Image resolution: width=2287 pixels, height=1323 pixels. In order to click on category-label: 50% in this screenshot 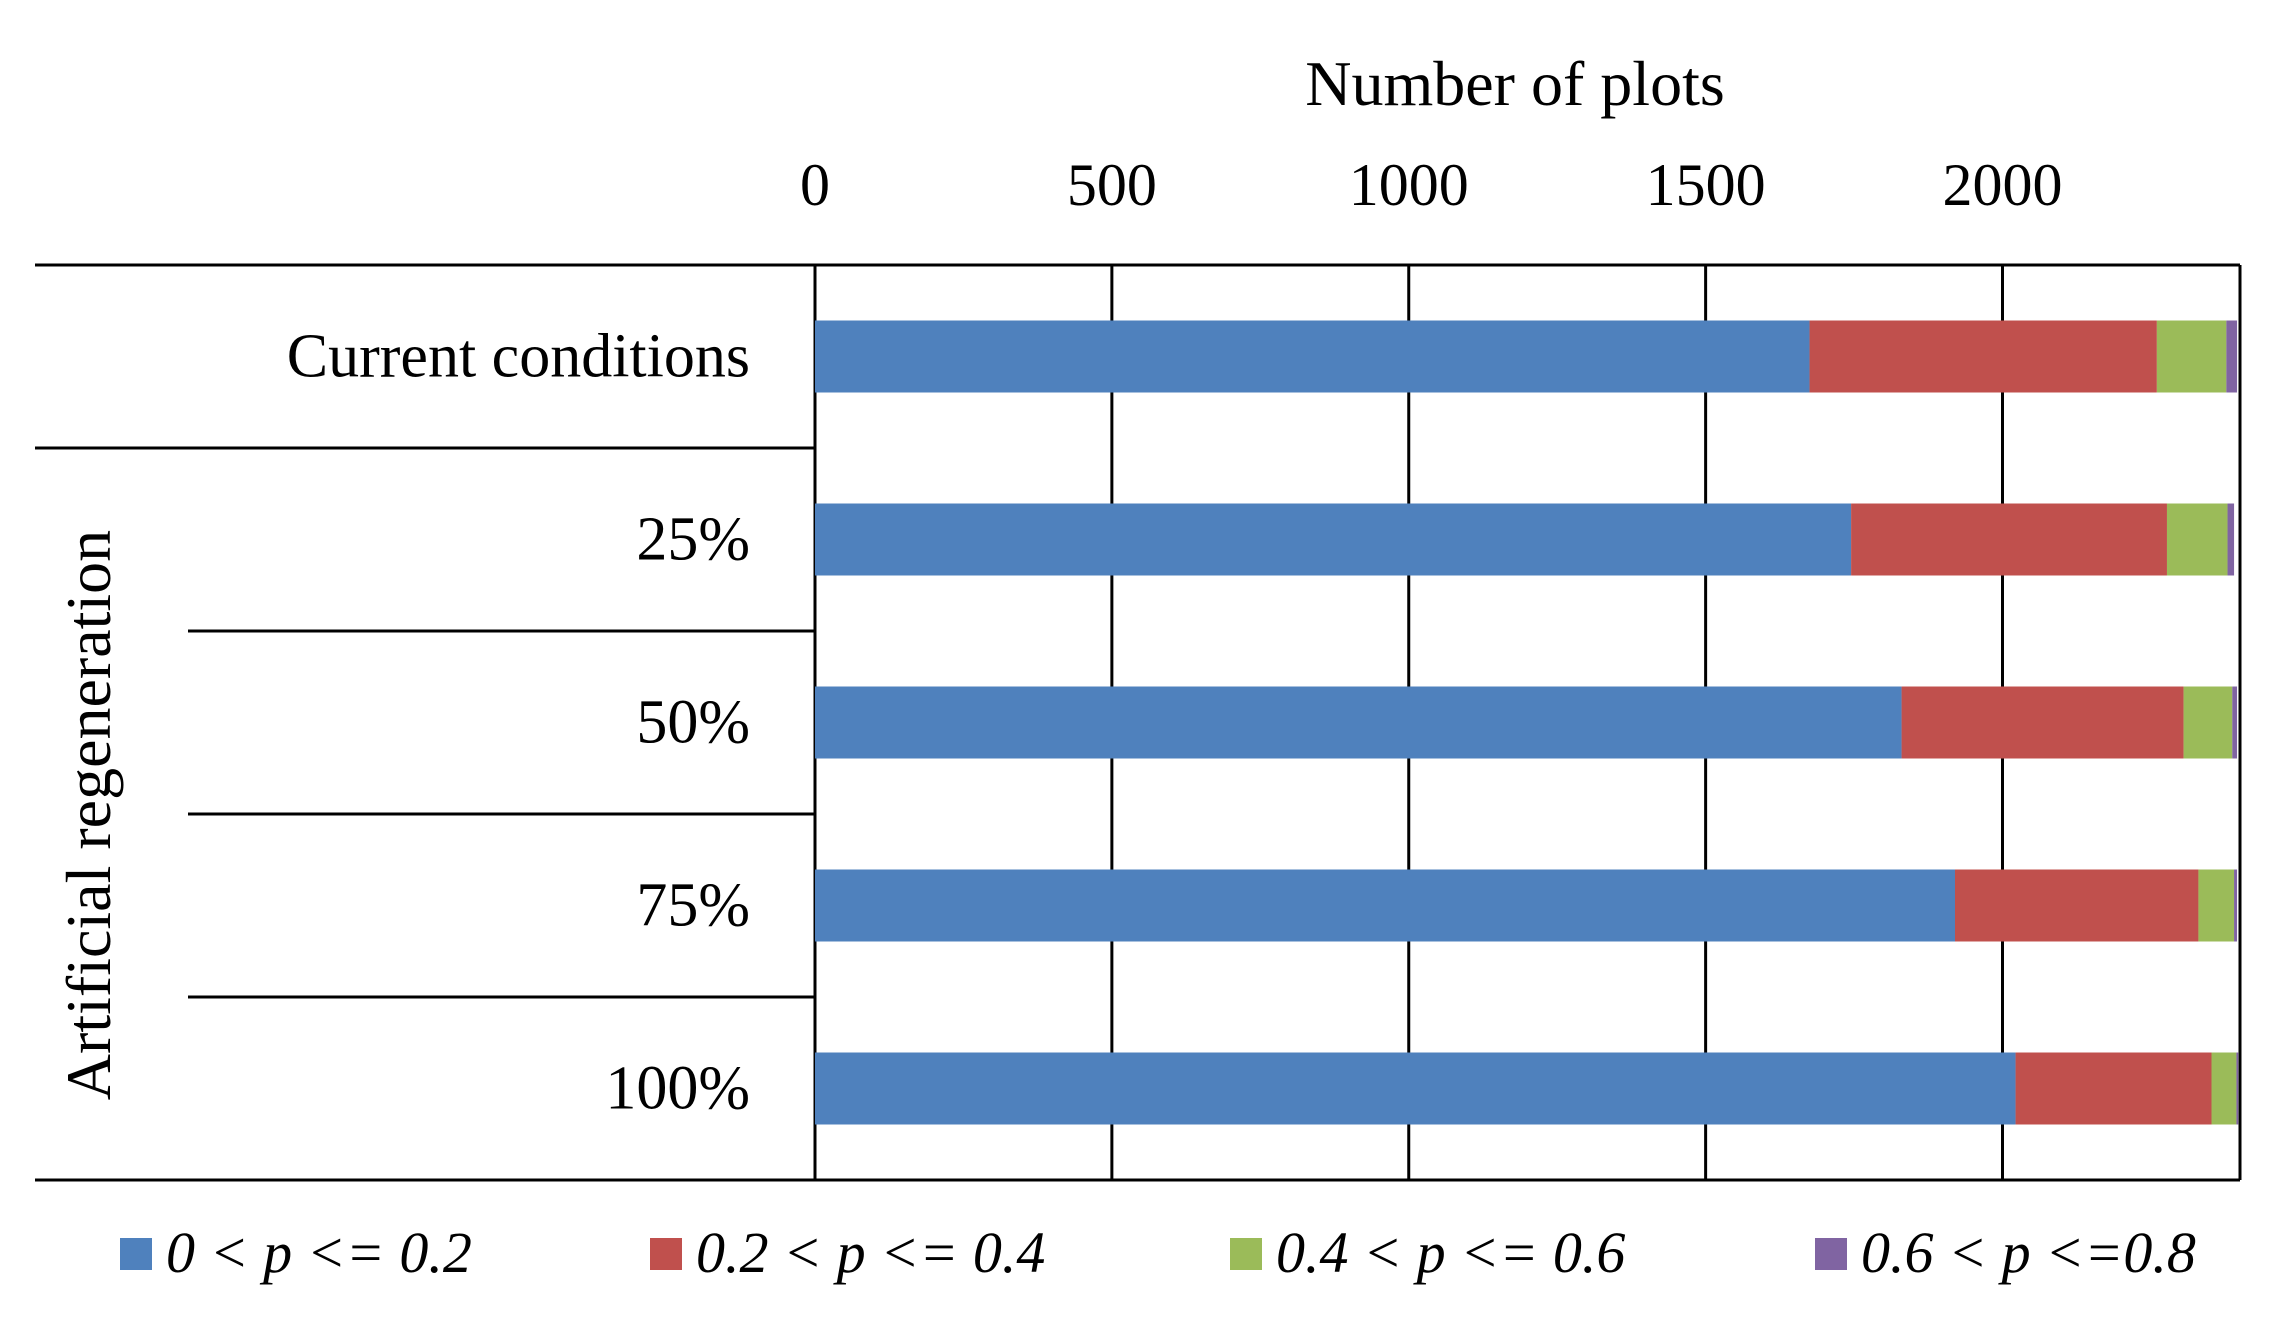, I will do `click(693, 723)`.